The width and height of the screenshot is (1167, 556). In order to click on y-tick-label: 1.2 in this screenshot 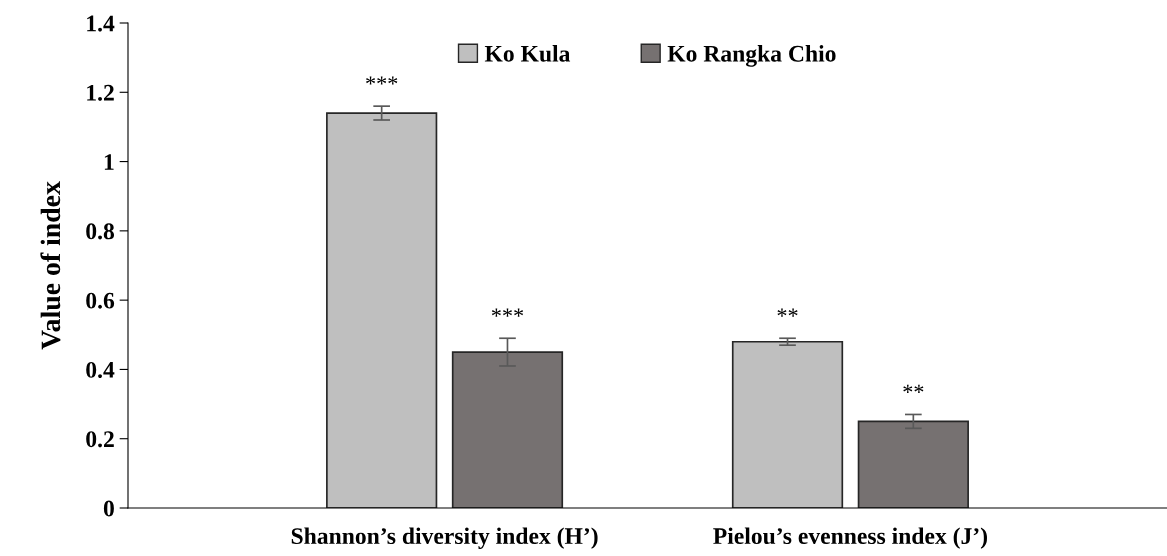, I will do `click(100, 92)`.